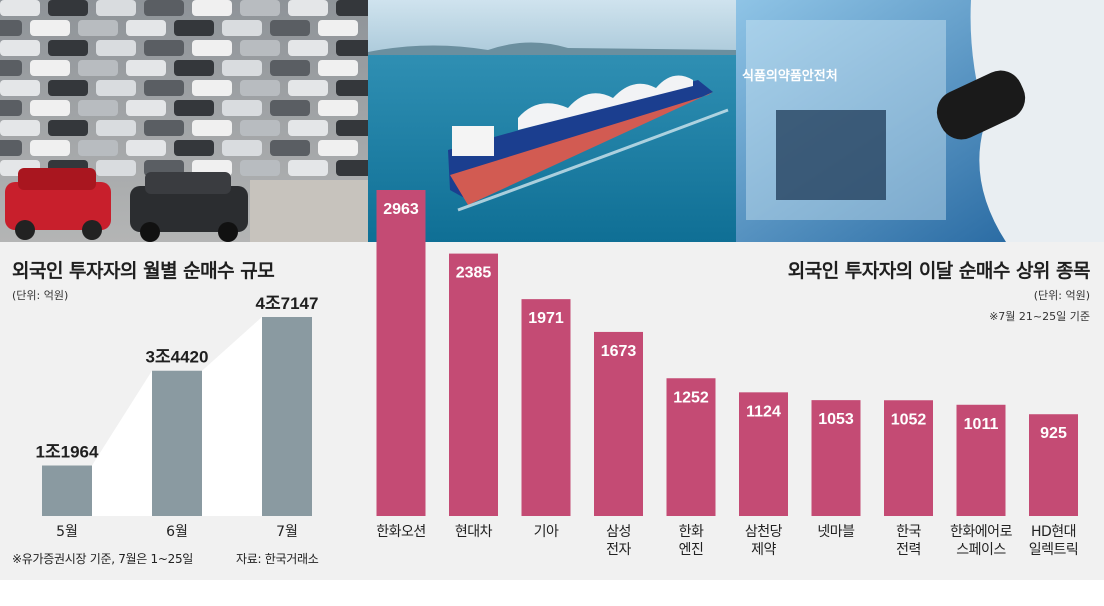  Describe the element at coordinates (103, 559) in the screenshot. I see `footnote: ※유가증권시장 기준, 7월은 1~25일` at that location.